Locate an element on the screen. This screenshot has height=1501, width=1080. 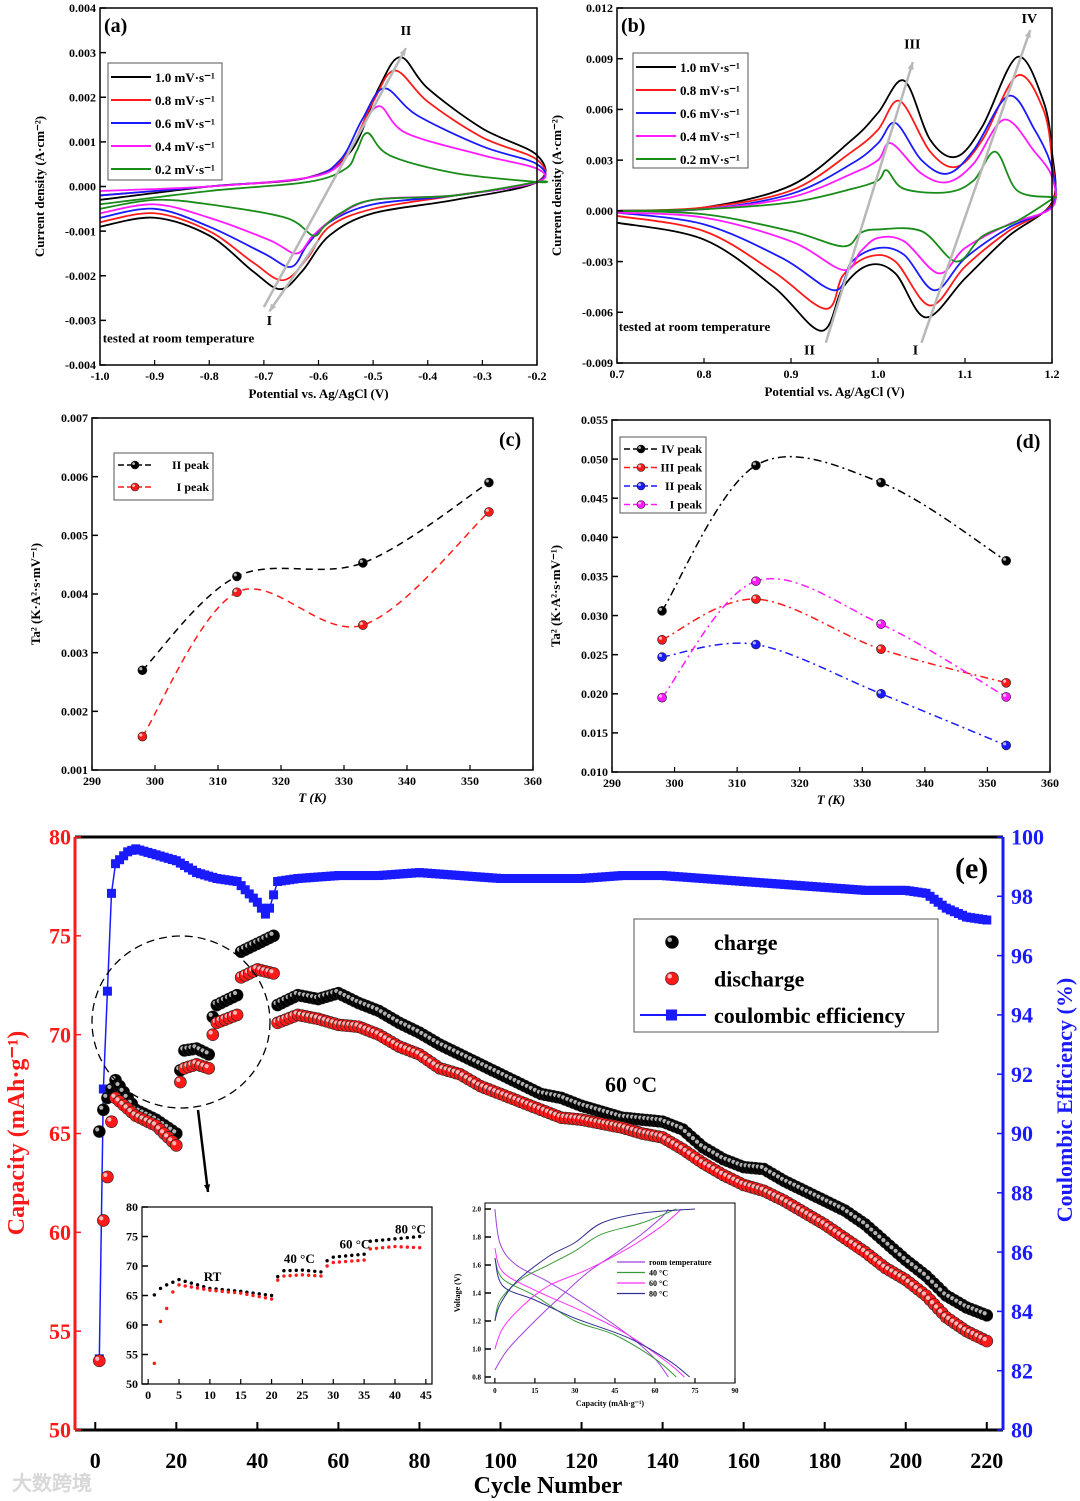
x-tick-label: 100 is located at coordinates (500, 1460).